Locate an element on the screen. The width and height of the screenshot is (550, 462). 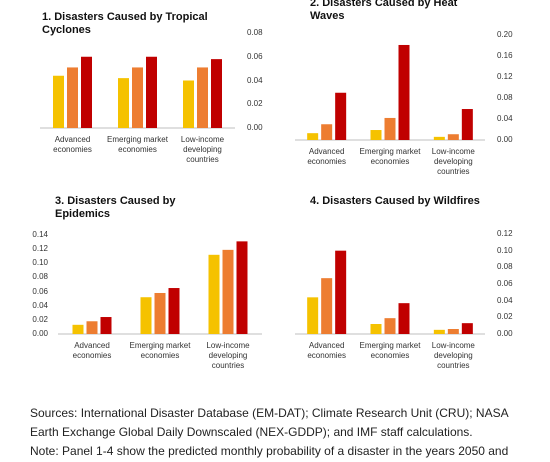
y-tick-label: 0.14 is located at coordinates (40, 234).